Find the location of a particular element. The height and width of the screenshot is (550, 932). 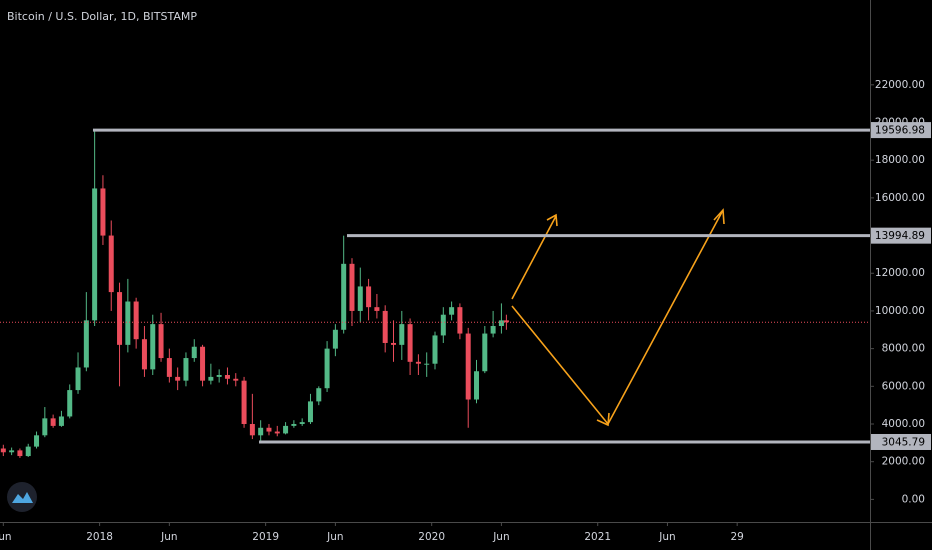

level-label: 19596.98 is located at coordinates (900, 131).